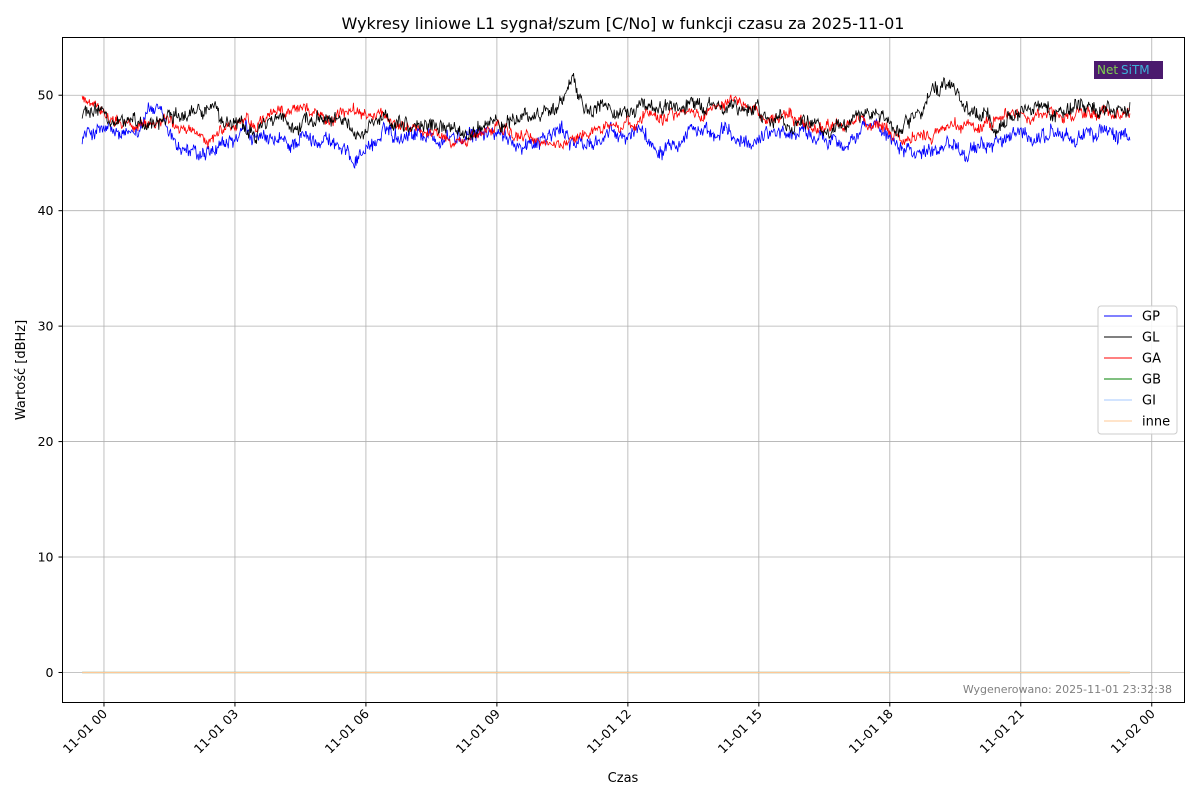 This screenshot has height=800, width=1200. I want to click on legend-label-gi: GI, so click(1149, 401).